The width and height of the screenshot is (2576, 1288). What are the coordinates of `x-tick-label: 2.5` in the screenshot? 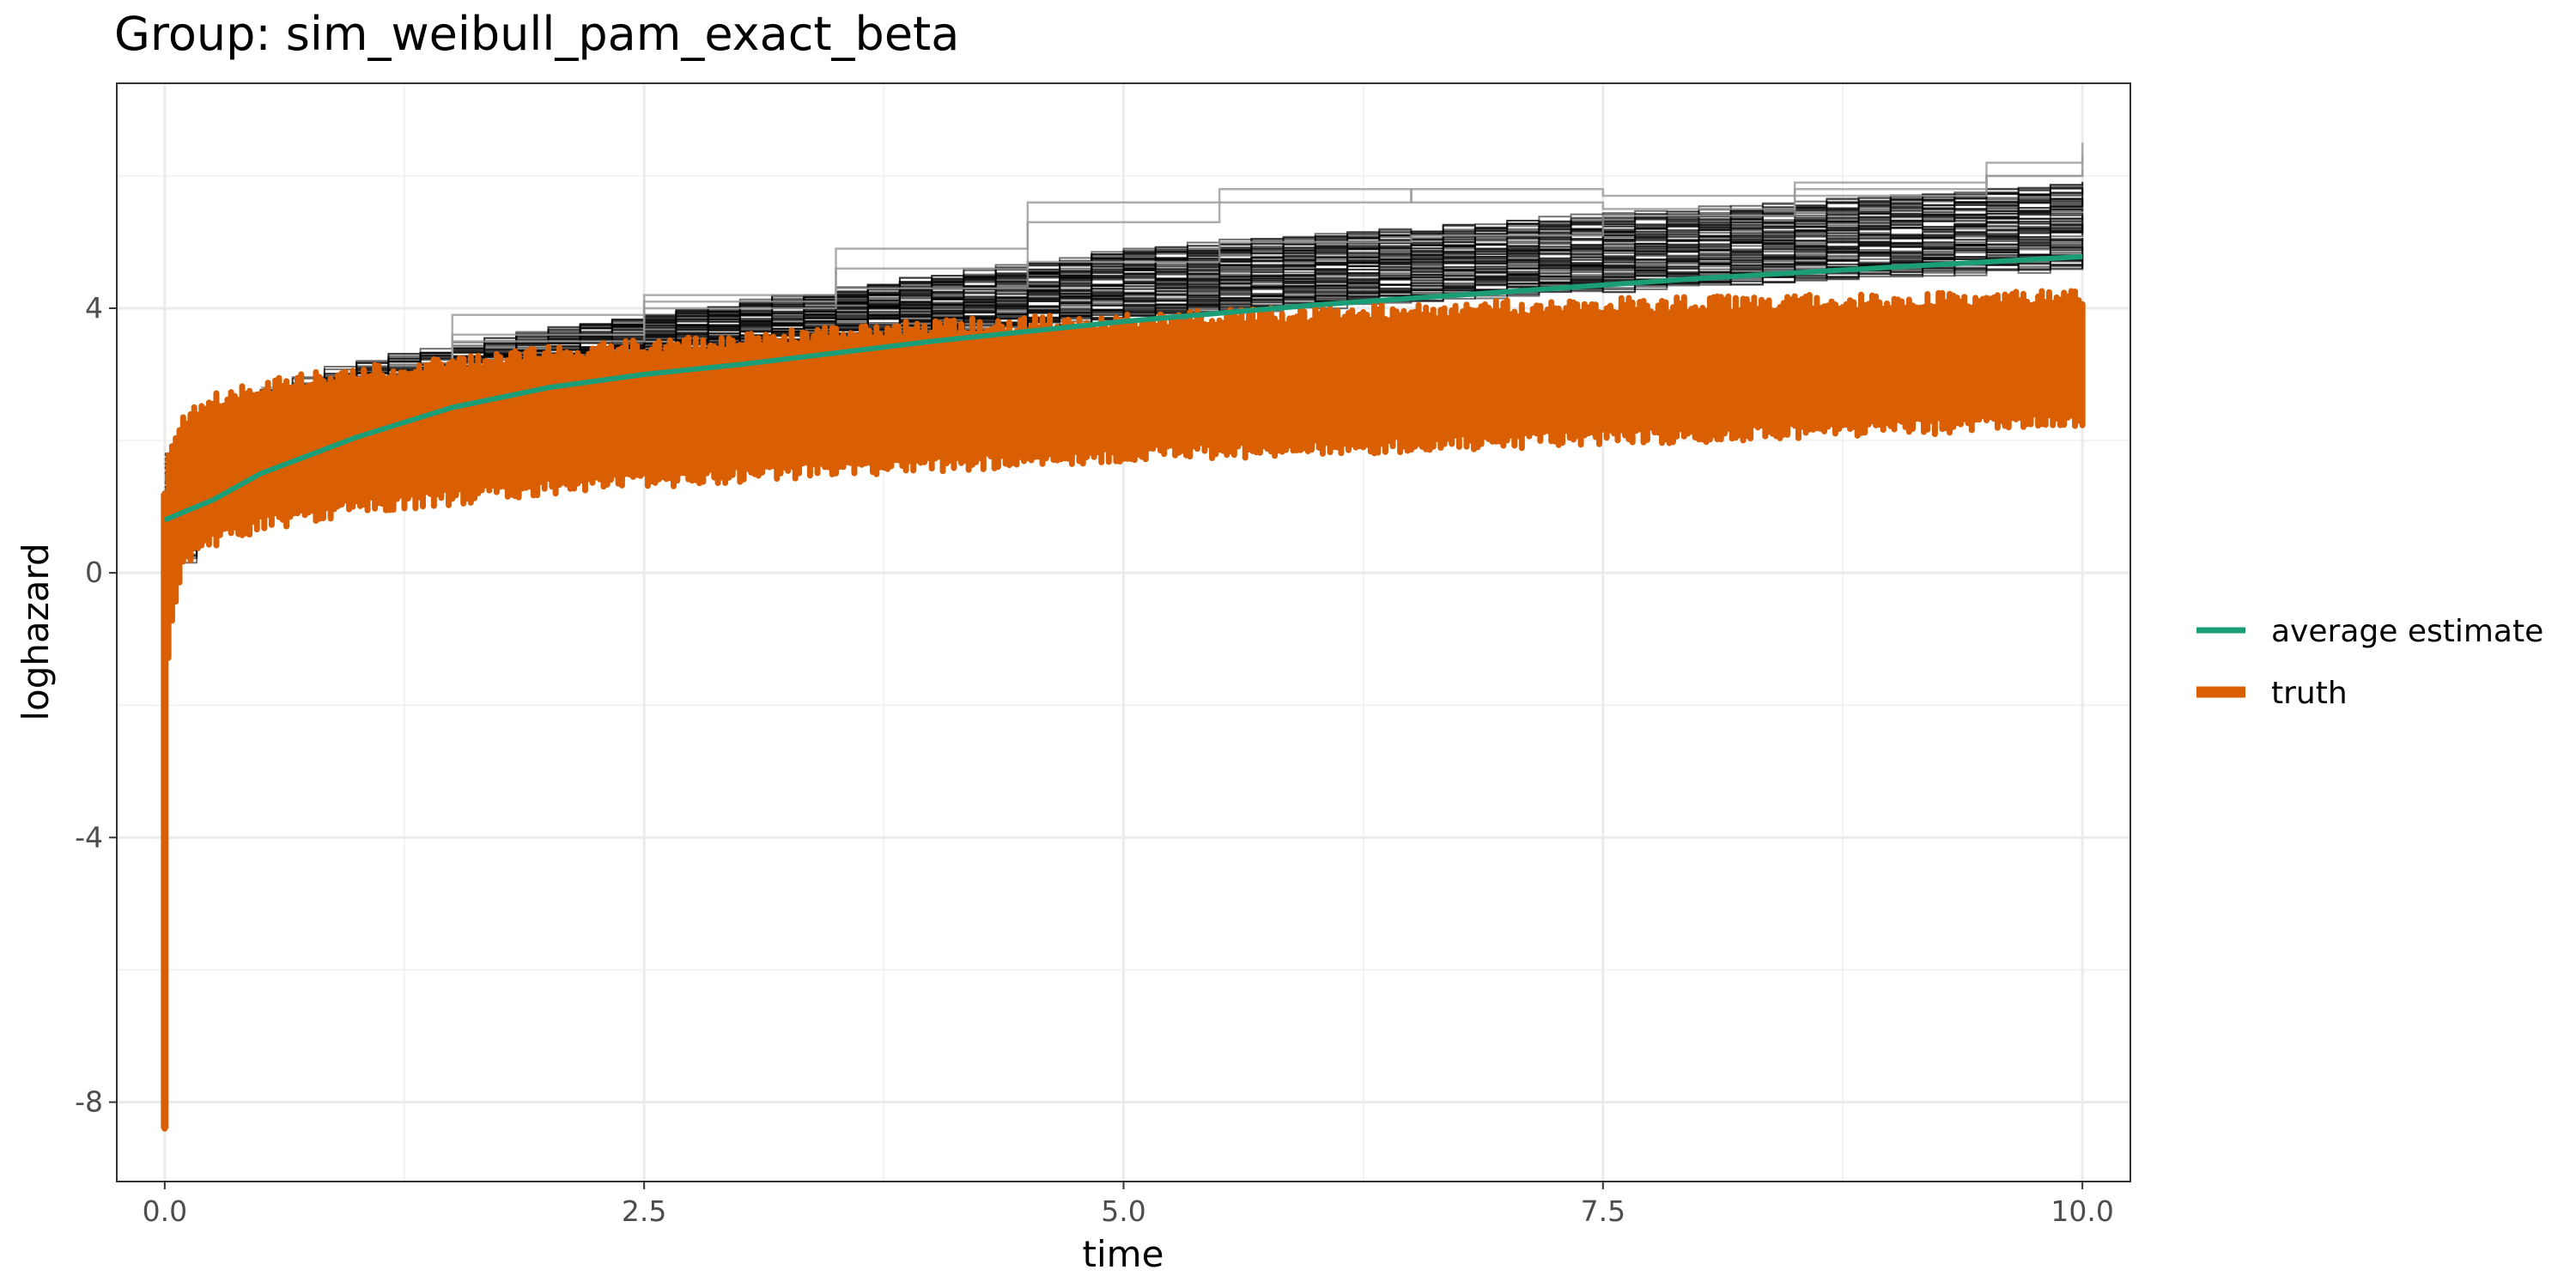 It's located at (644, 1211).